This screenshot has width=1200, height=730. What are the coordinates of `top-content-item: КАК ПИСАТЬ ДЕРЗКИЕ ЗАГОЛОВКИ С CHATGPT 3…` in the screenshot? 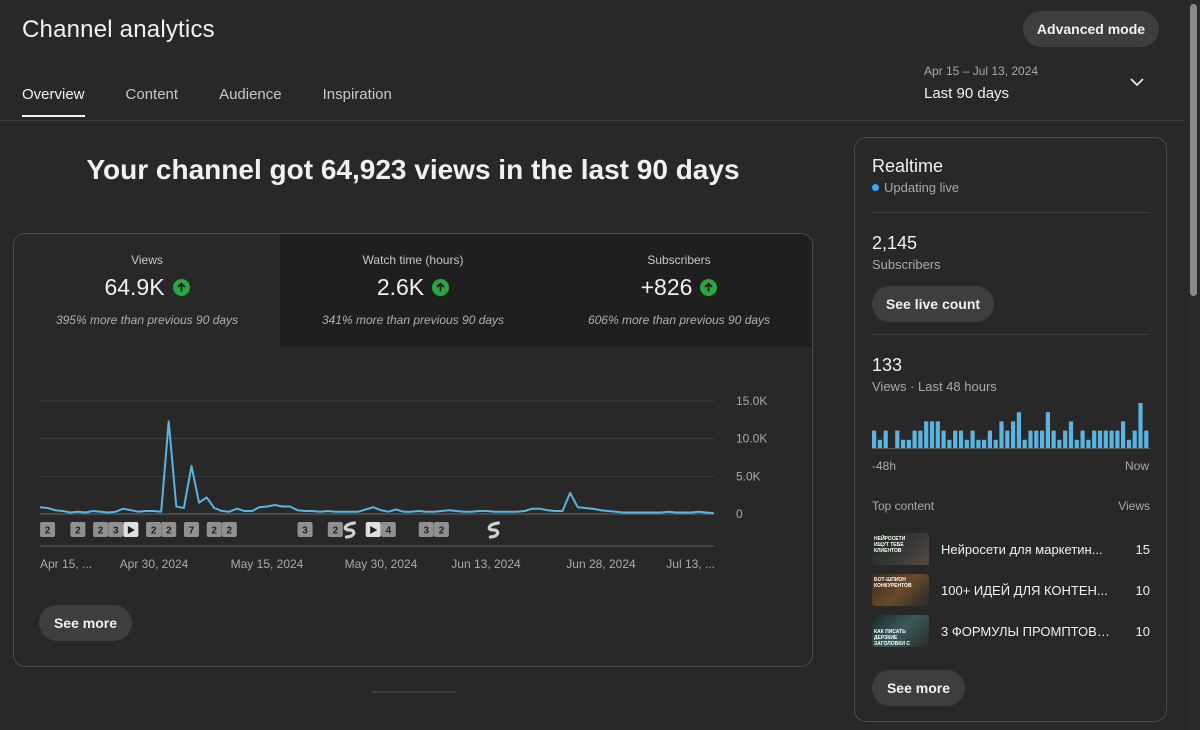 It's located at (1011, 631).